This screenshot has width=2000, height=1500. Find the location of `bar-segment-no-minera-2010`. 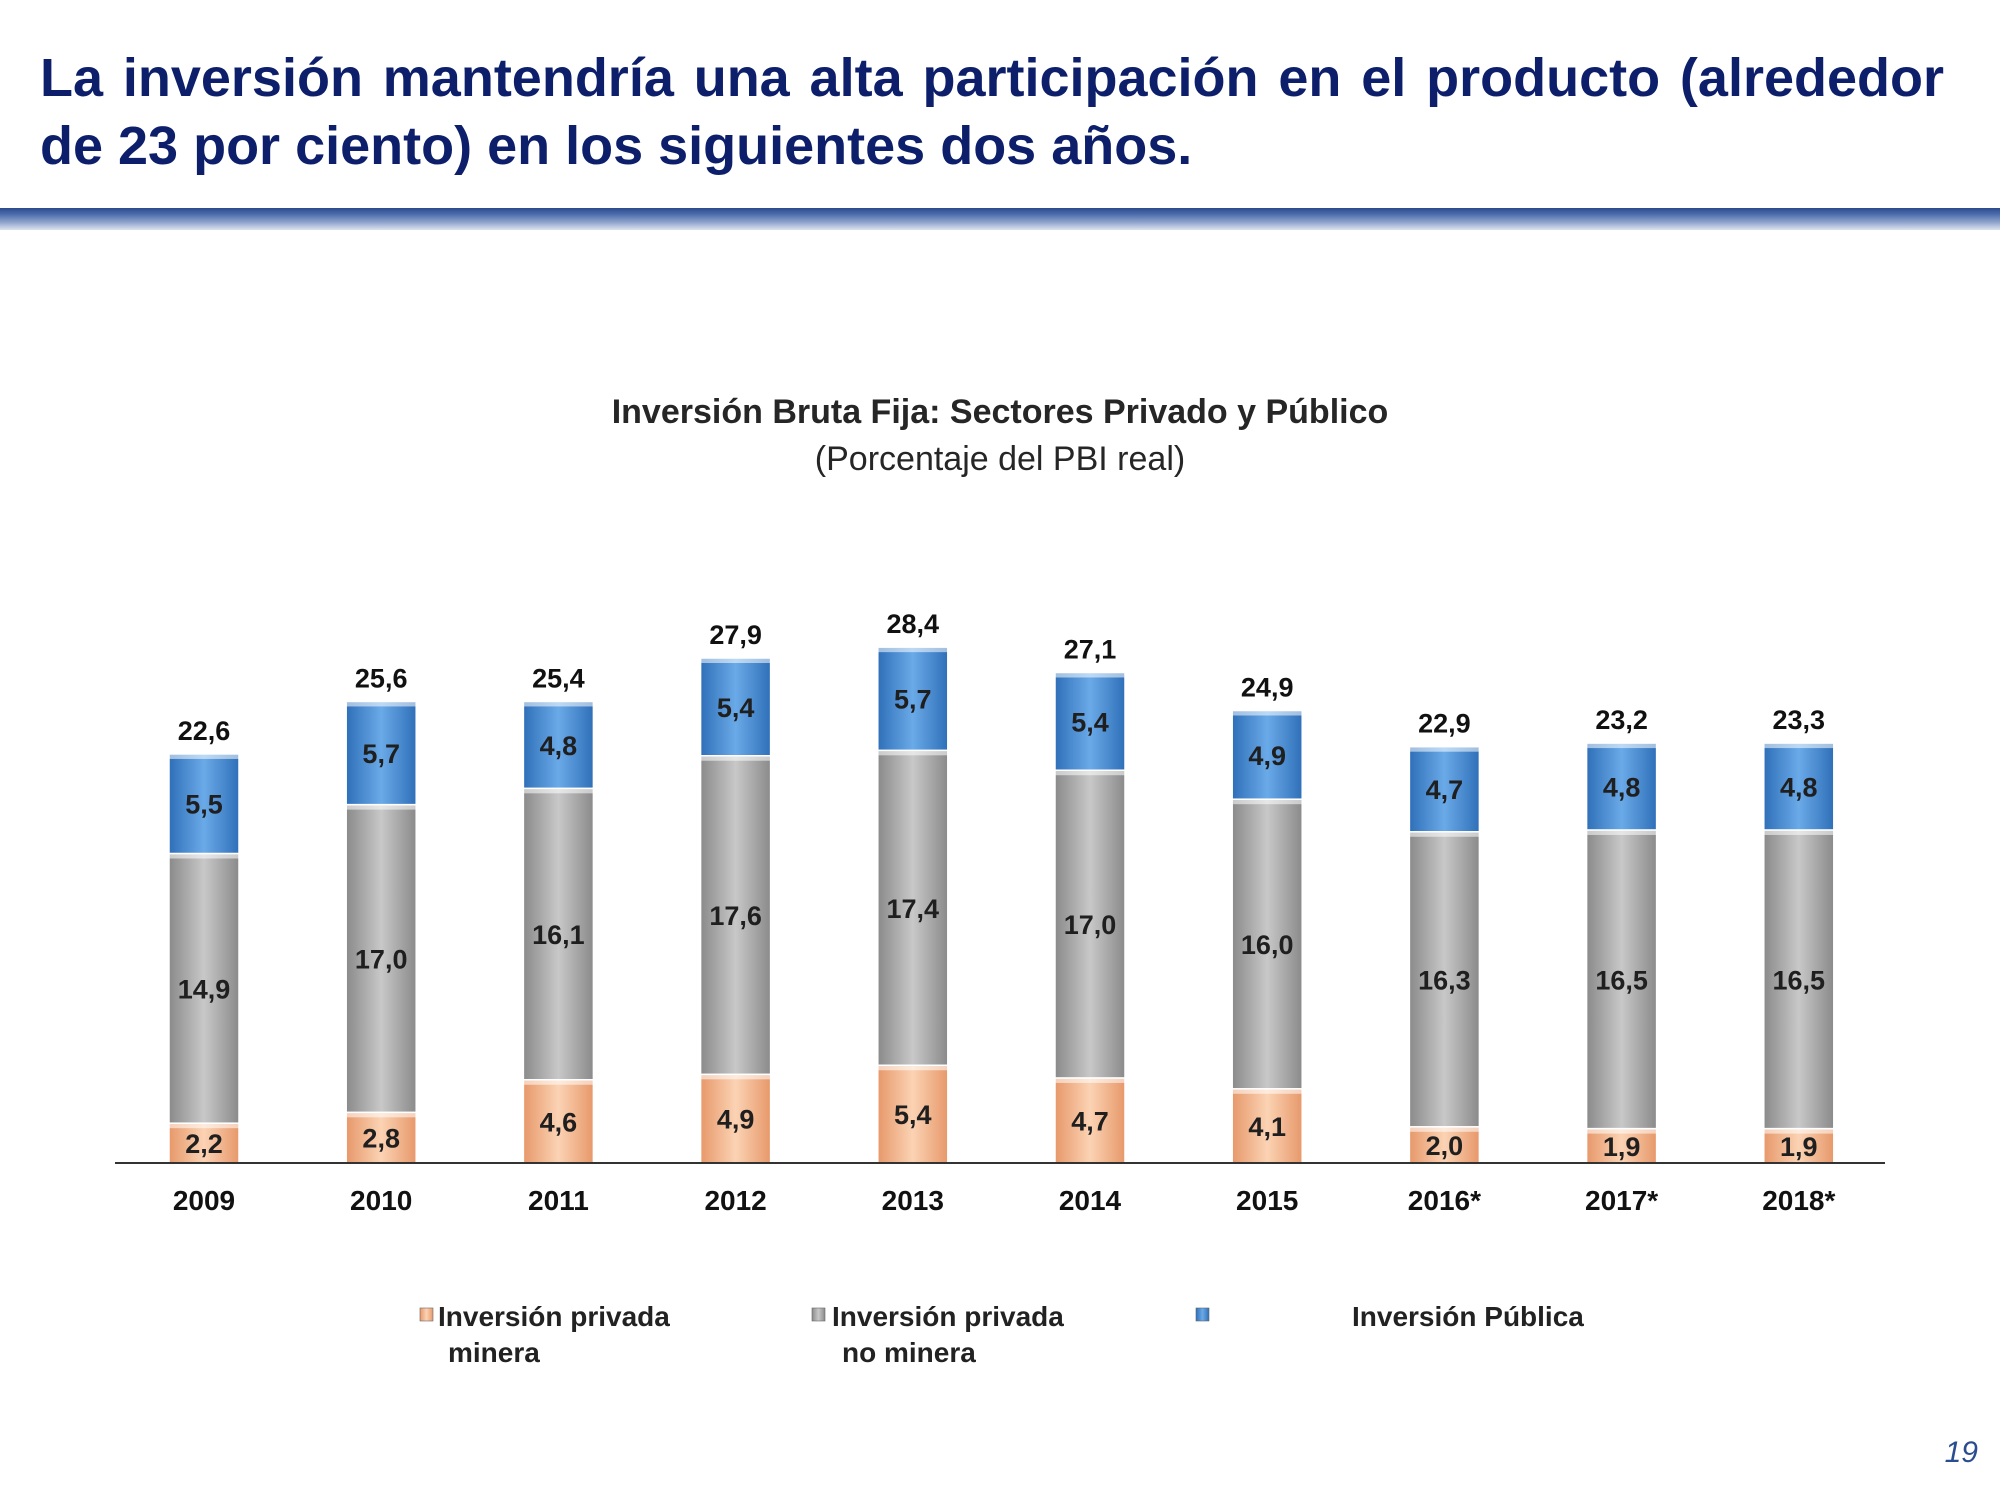

bar-segment-no-minera-2010 is located at coordinates (381, 958).